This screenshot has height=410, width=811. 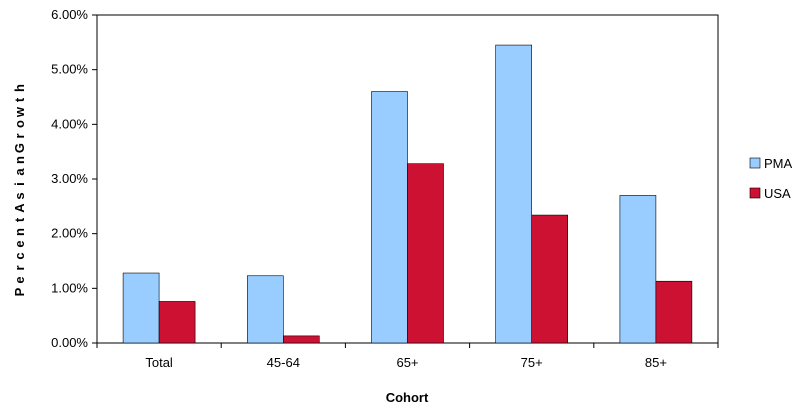 I want to click on y-axis-ticks: 0.00% 1.00% 2.00% 3.00% 4.00% 5.00% 6.00%, so click(x=74, y=178).